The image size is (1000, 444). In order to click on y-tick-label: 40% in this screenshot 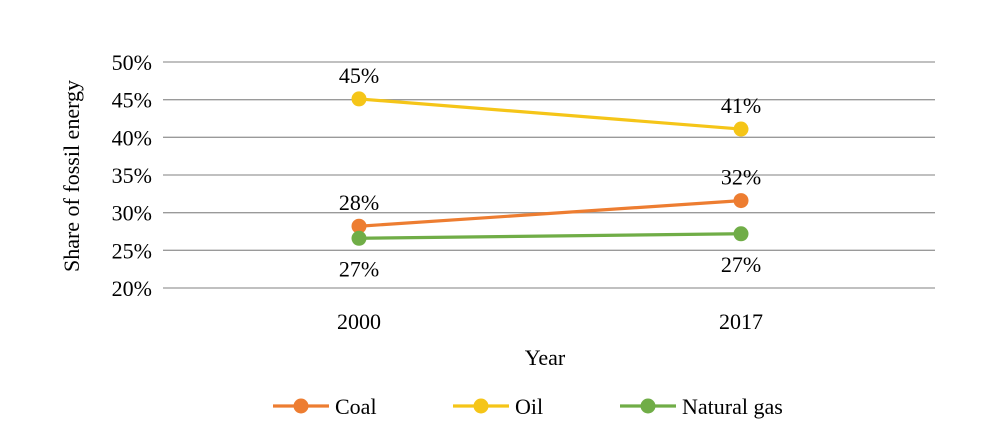, I will do `click(132, 137)`.